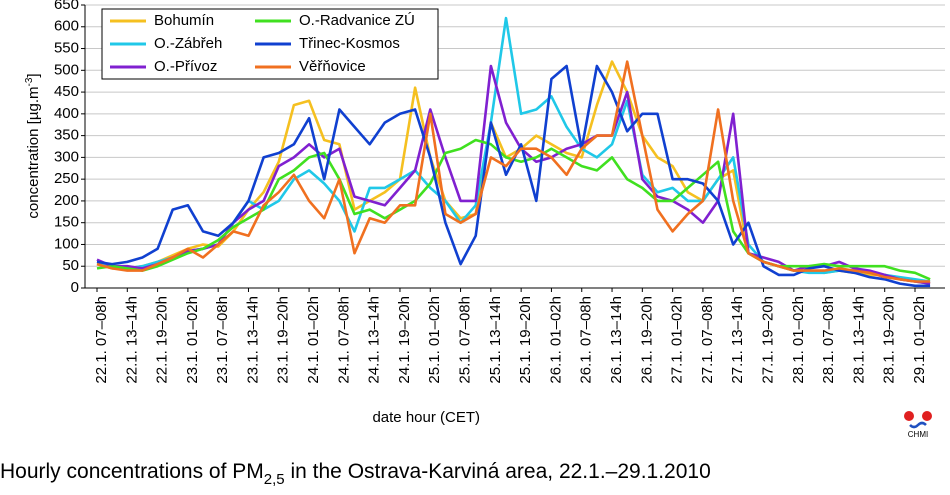  I want to click on x-tick-label: 22.1. 13–14h, so click(131, 340).